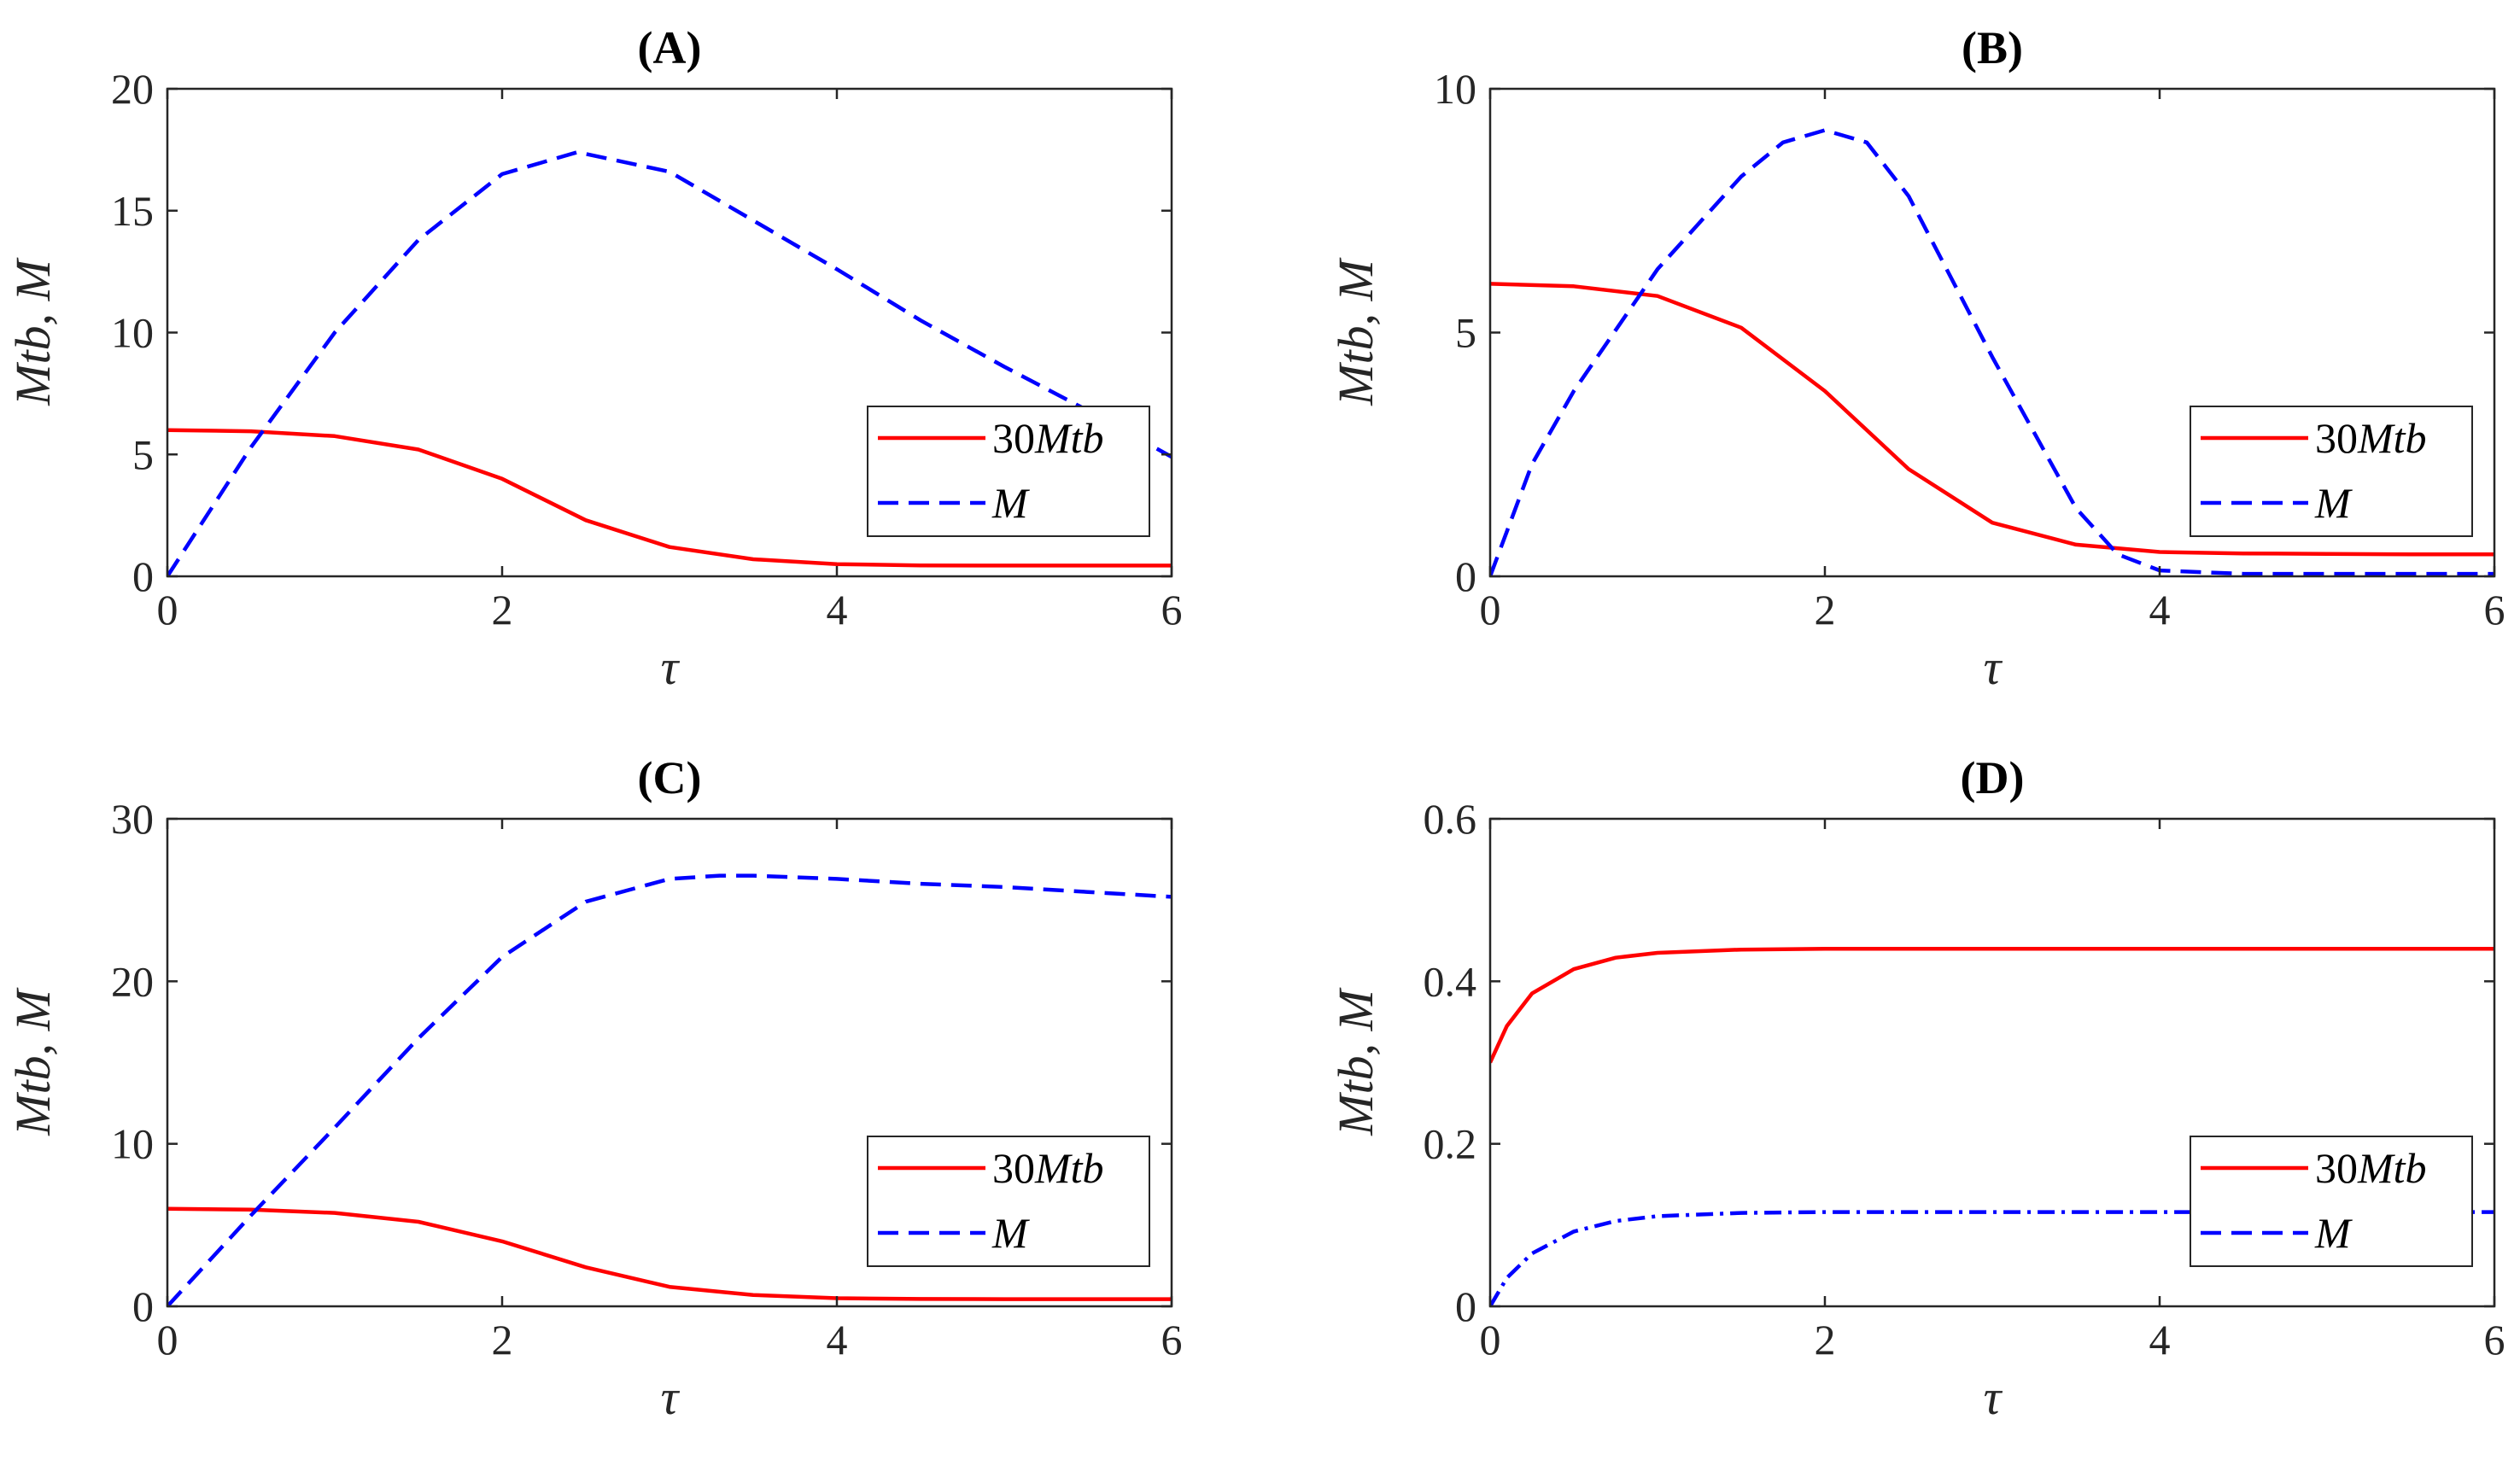 Image resolution: width=2520 pixels, height=1460 pixels. I want to click on panel-1-title: (B), so click(1992, 47).